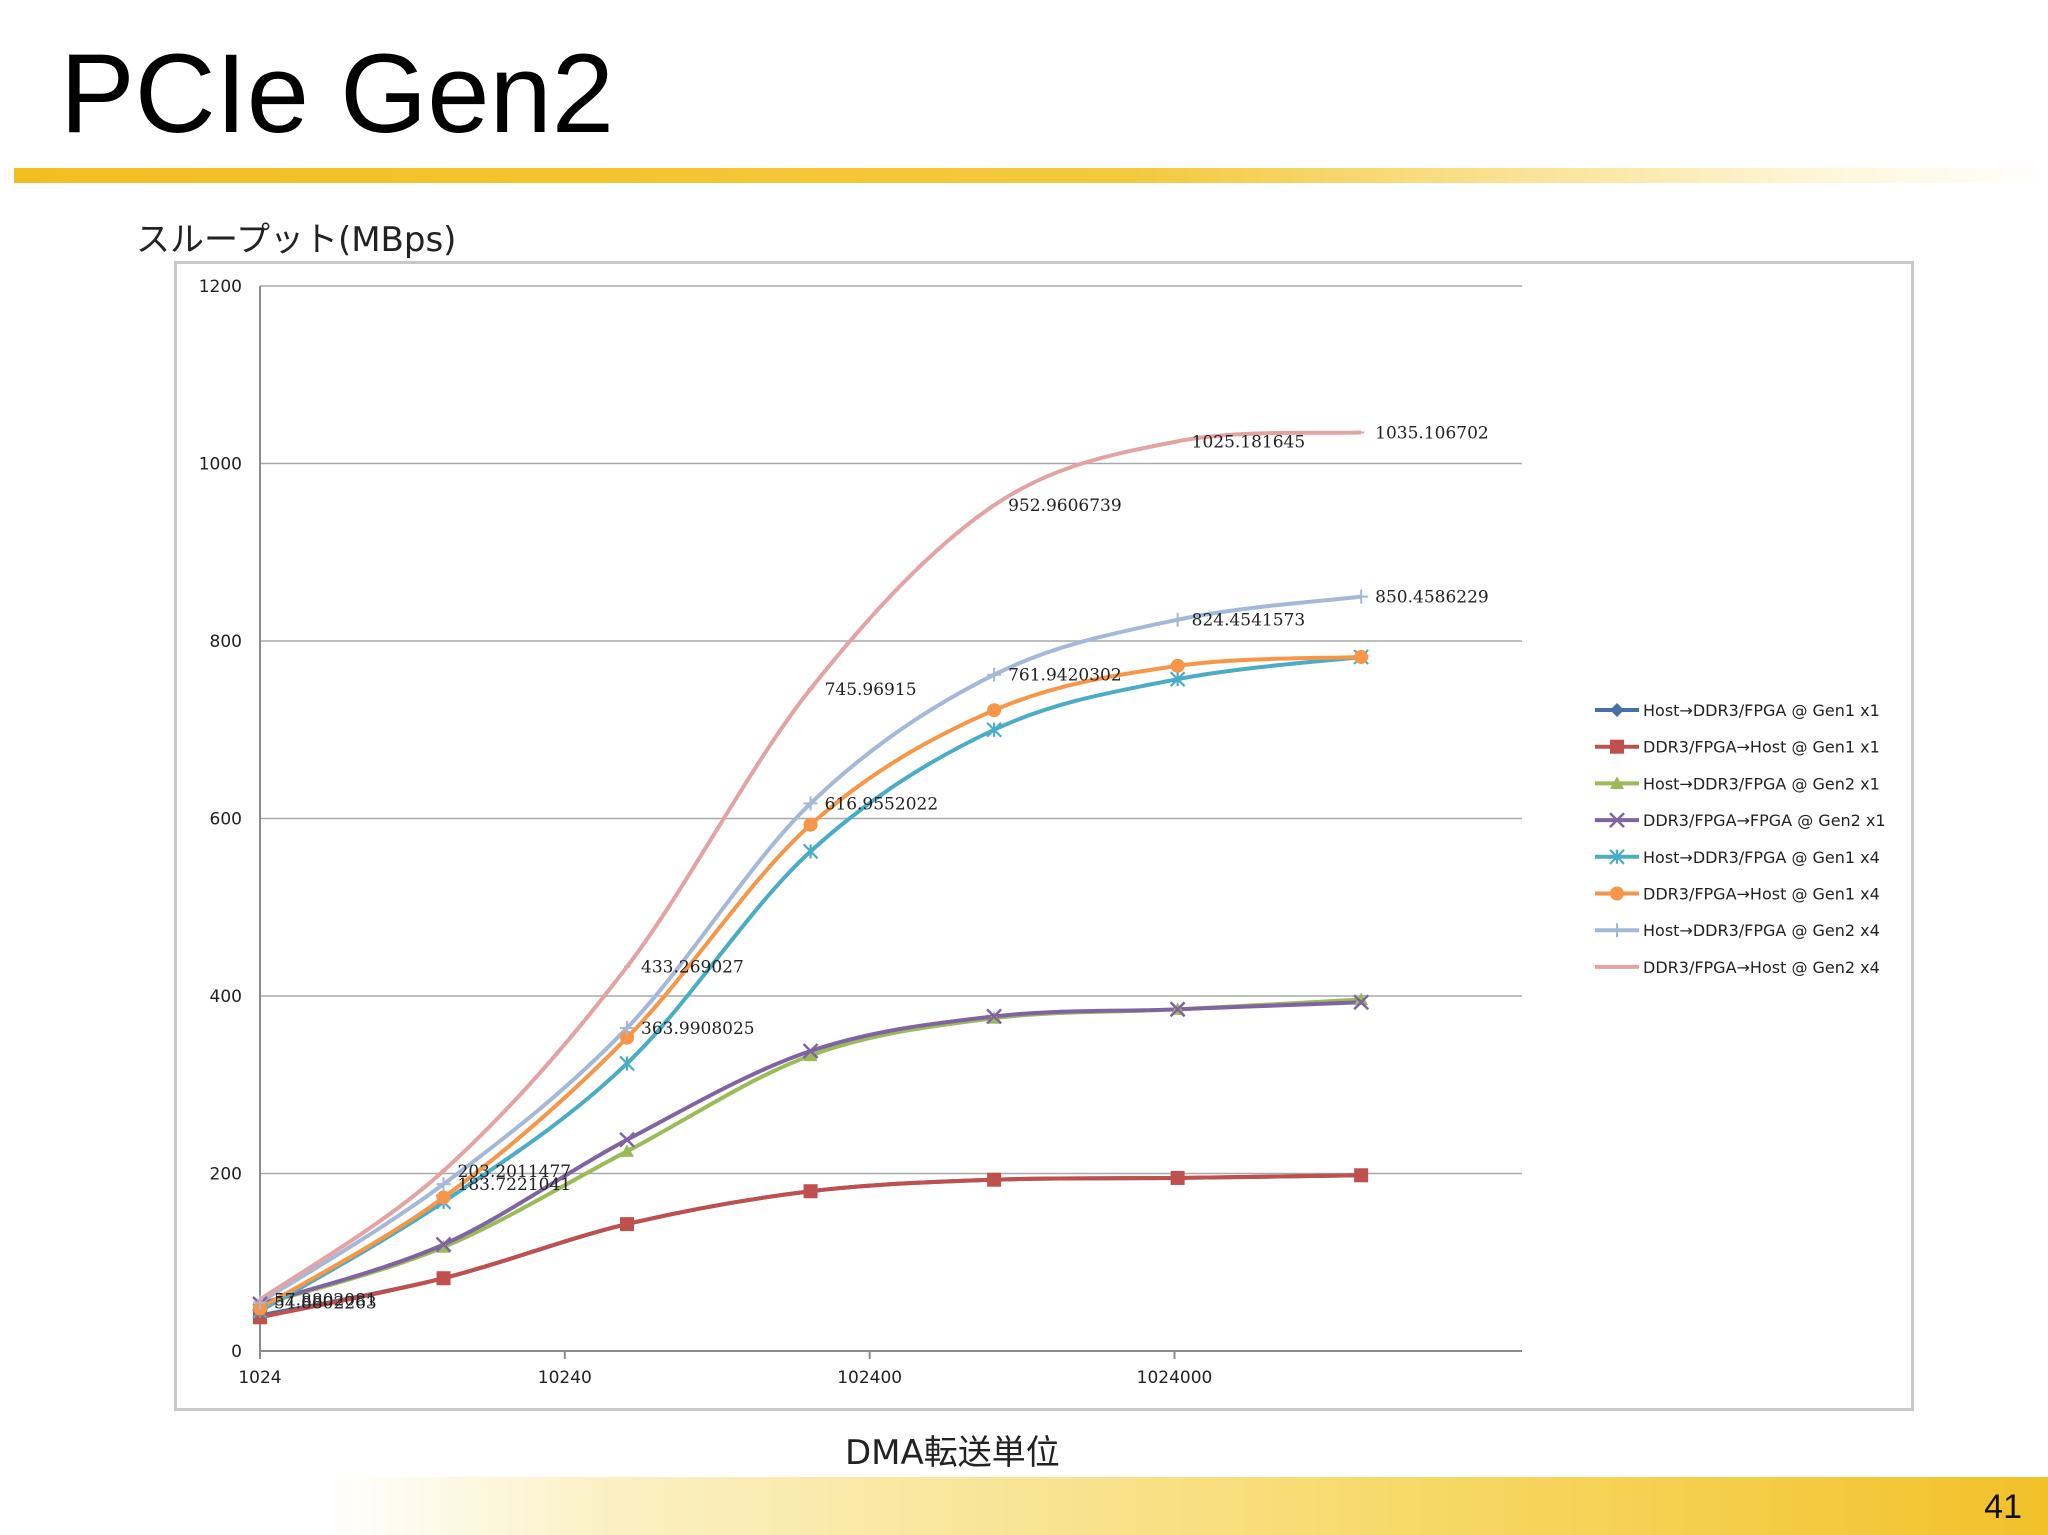  Describe the element at coordinates (1175, 1378) in the screenshot. I see `x-tick-label: 1024000` at that location.